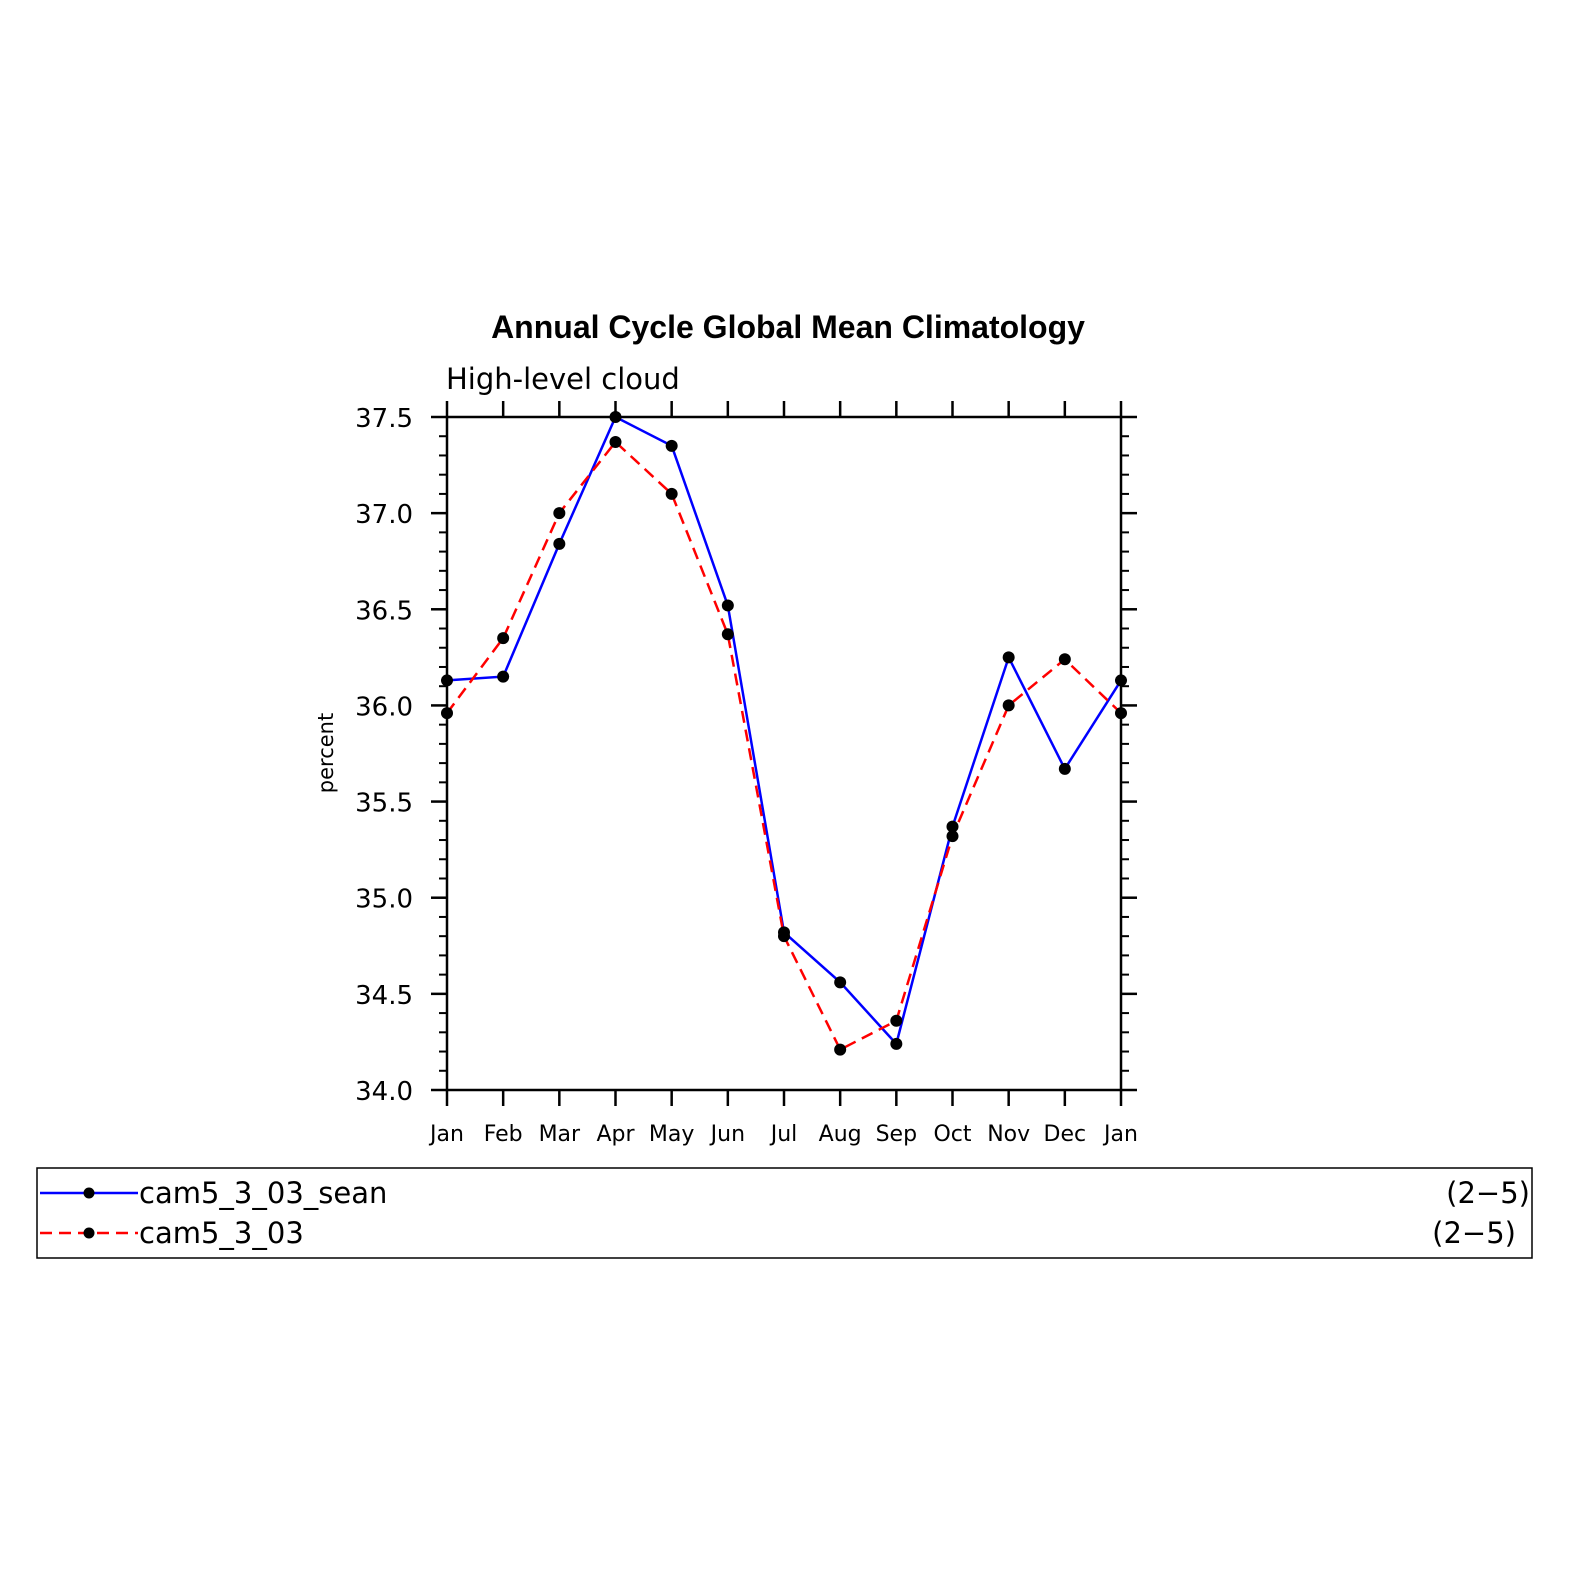 The image size is (1575, 1575). I want to click on chart-title: Annual Cycle Global Mean Climatology, so click(788, 327).